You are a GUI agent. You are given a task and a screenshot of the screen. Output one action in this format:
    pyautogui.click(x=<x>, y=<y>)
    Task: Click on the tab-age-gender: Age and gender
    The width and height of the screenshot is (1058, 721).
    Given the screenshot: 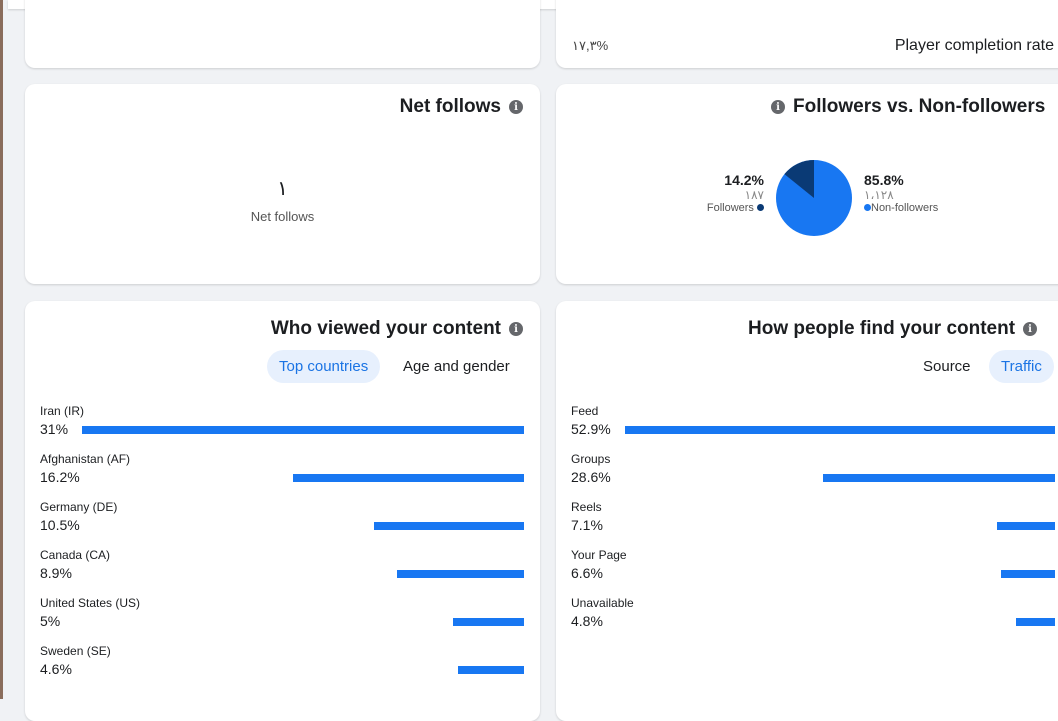 What is the action you would take?
    pyautogui.click(x=456, y=366)
    